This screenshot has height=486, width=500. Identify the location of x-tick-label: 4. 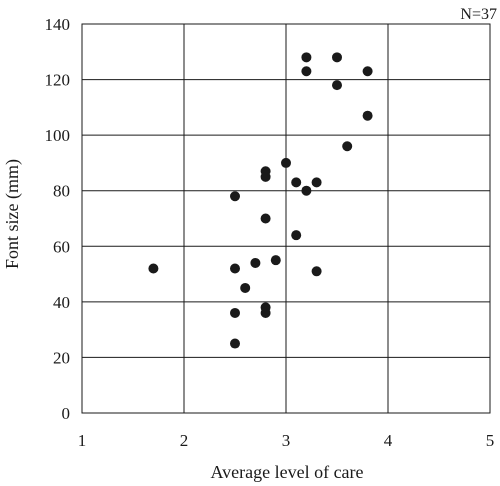
(388, 440).